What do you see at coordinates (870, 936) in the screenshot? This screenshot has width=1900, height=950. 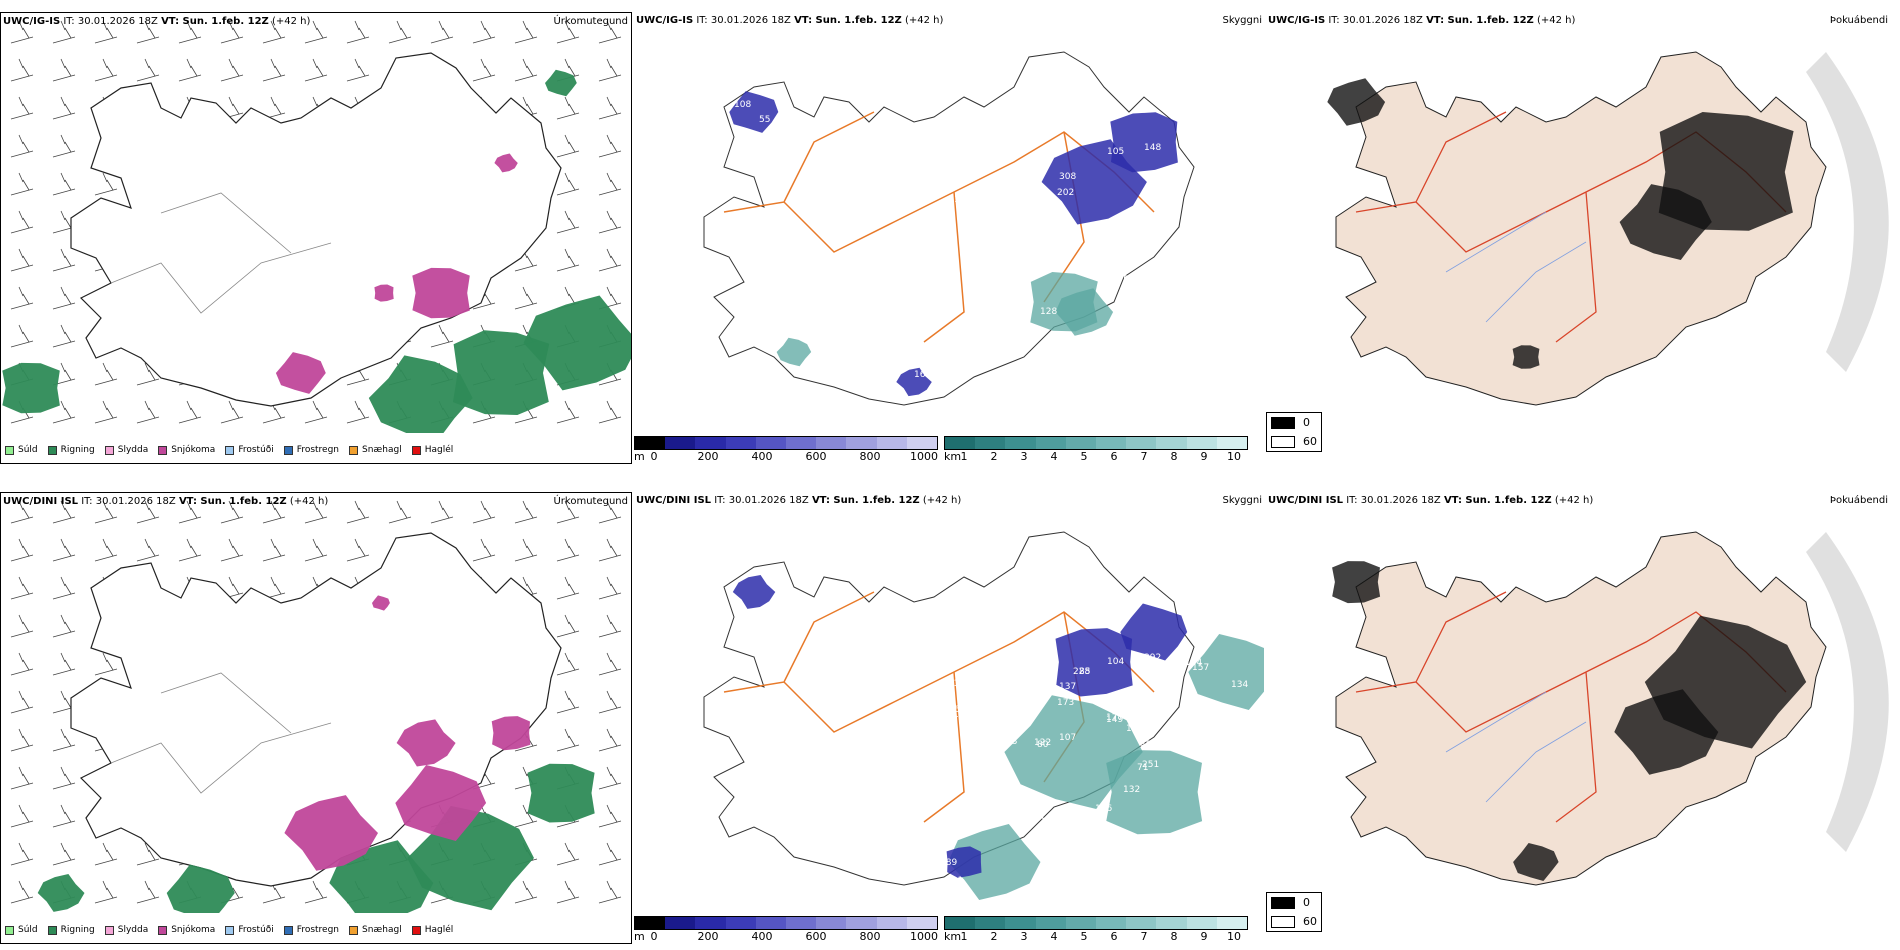 I see `scale-tick: 800` at bounding box center [870, 936].